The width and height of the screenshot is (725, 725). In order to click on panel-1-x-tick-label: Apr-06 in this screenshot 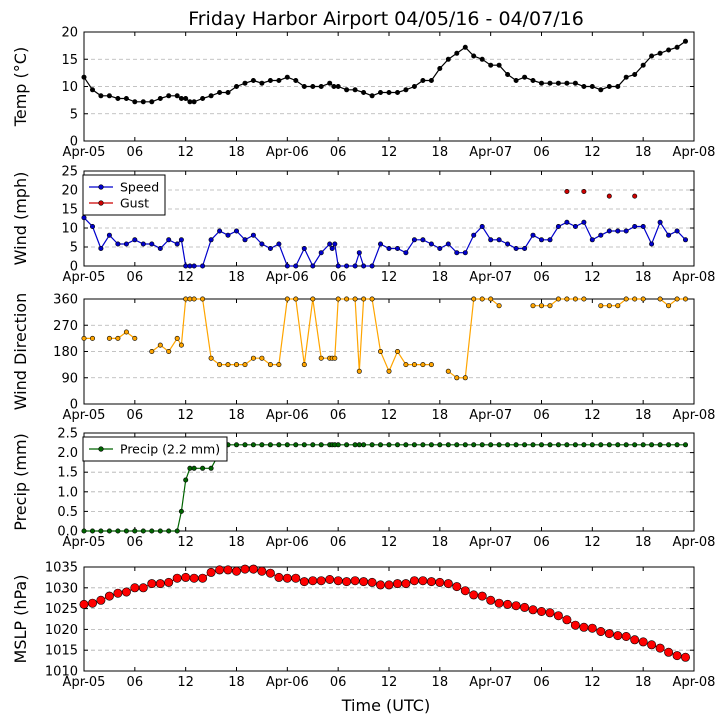, I will do `click(287, 152)`.